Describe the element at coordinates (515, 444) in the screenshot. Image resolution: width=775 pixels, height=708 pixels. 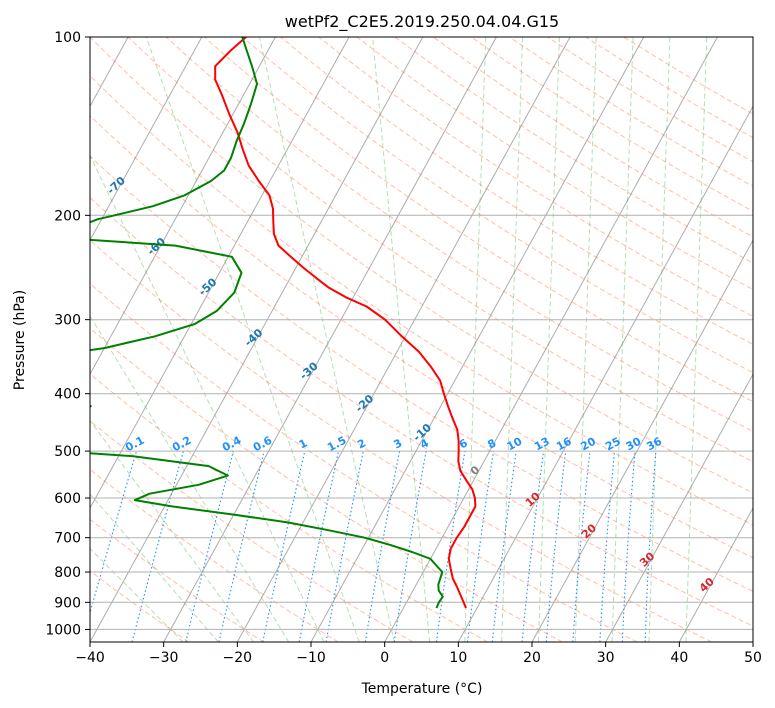
I see `mixing-ratio-label: 10` at that location.